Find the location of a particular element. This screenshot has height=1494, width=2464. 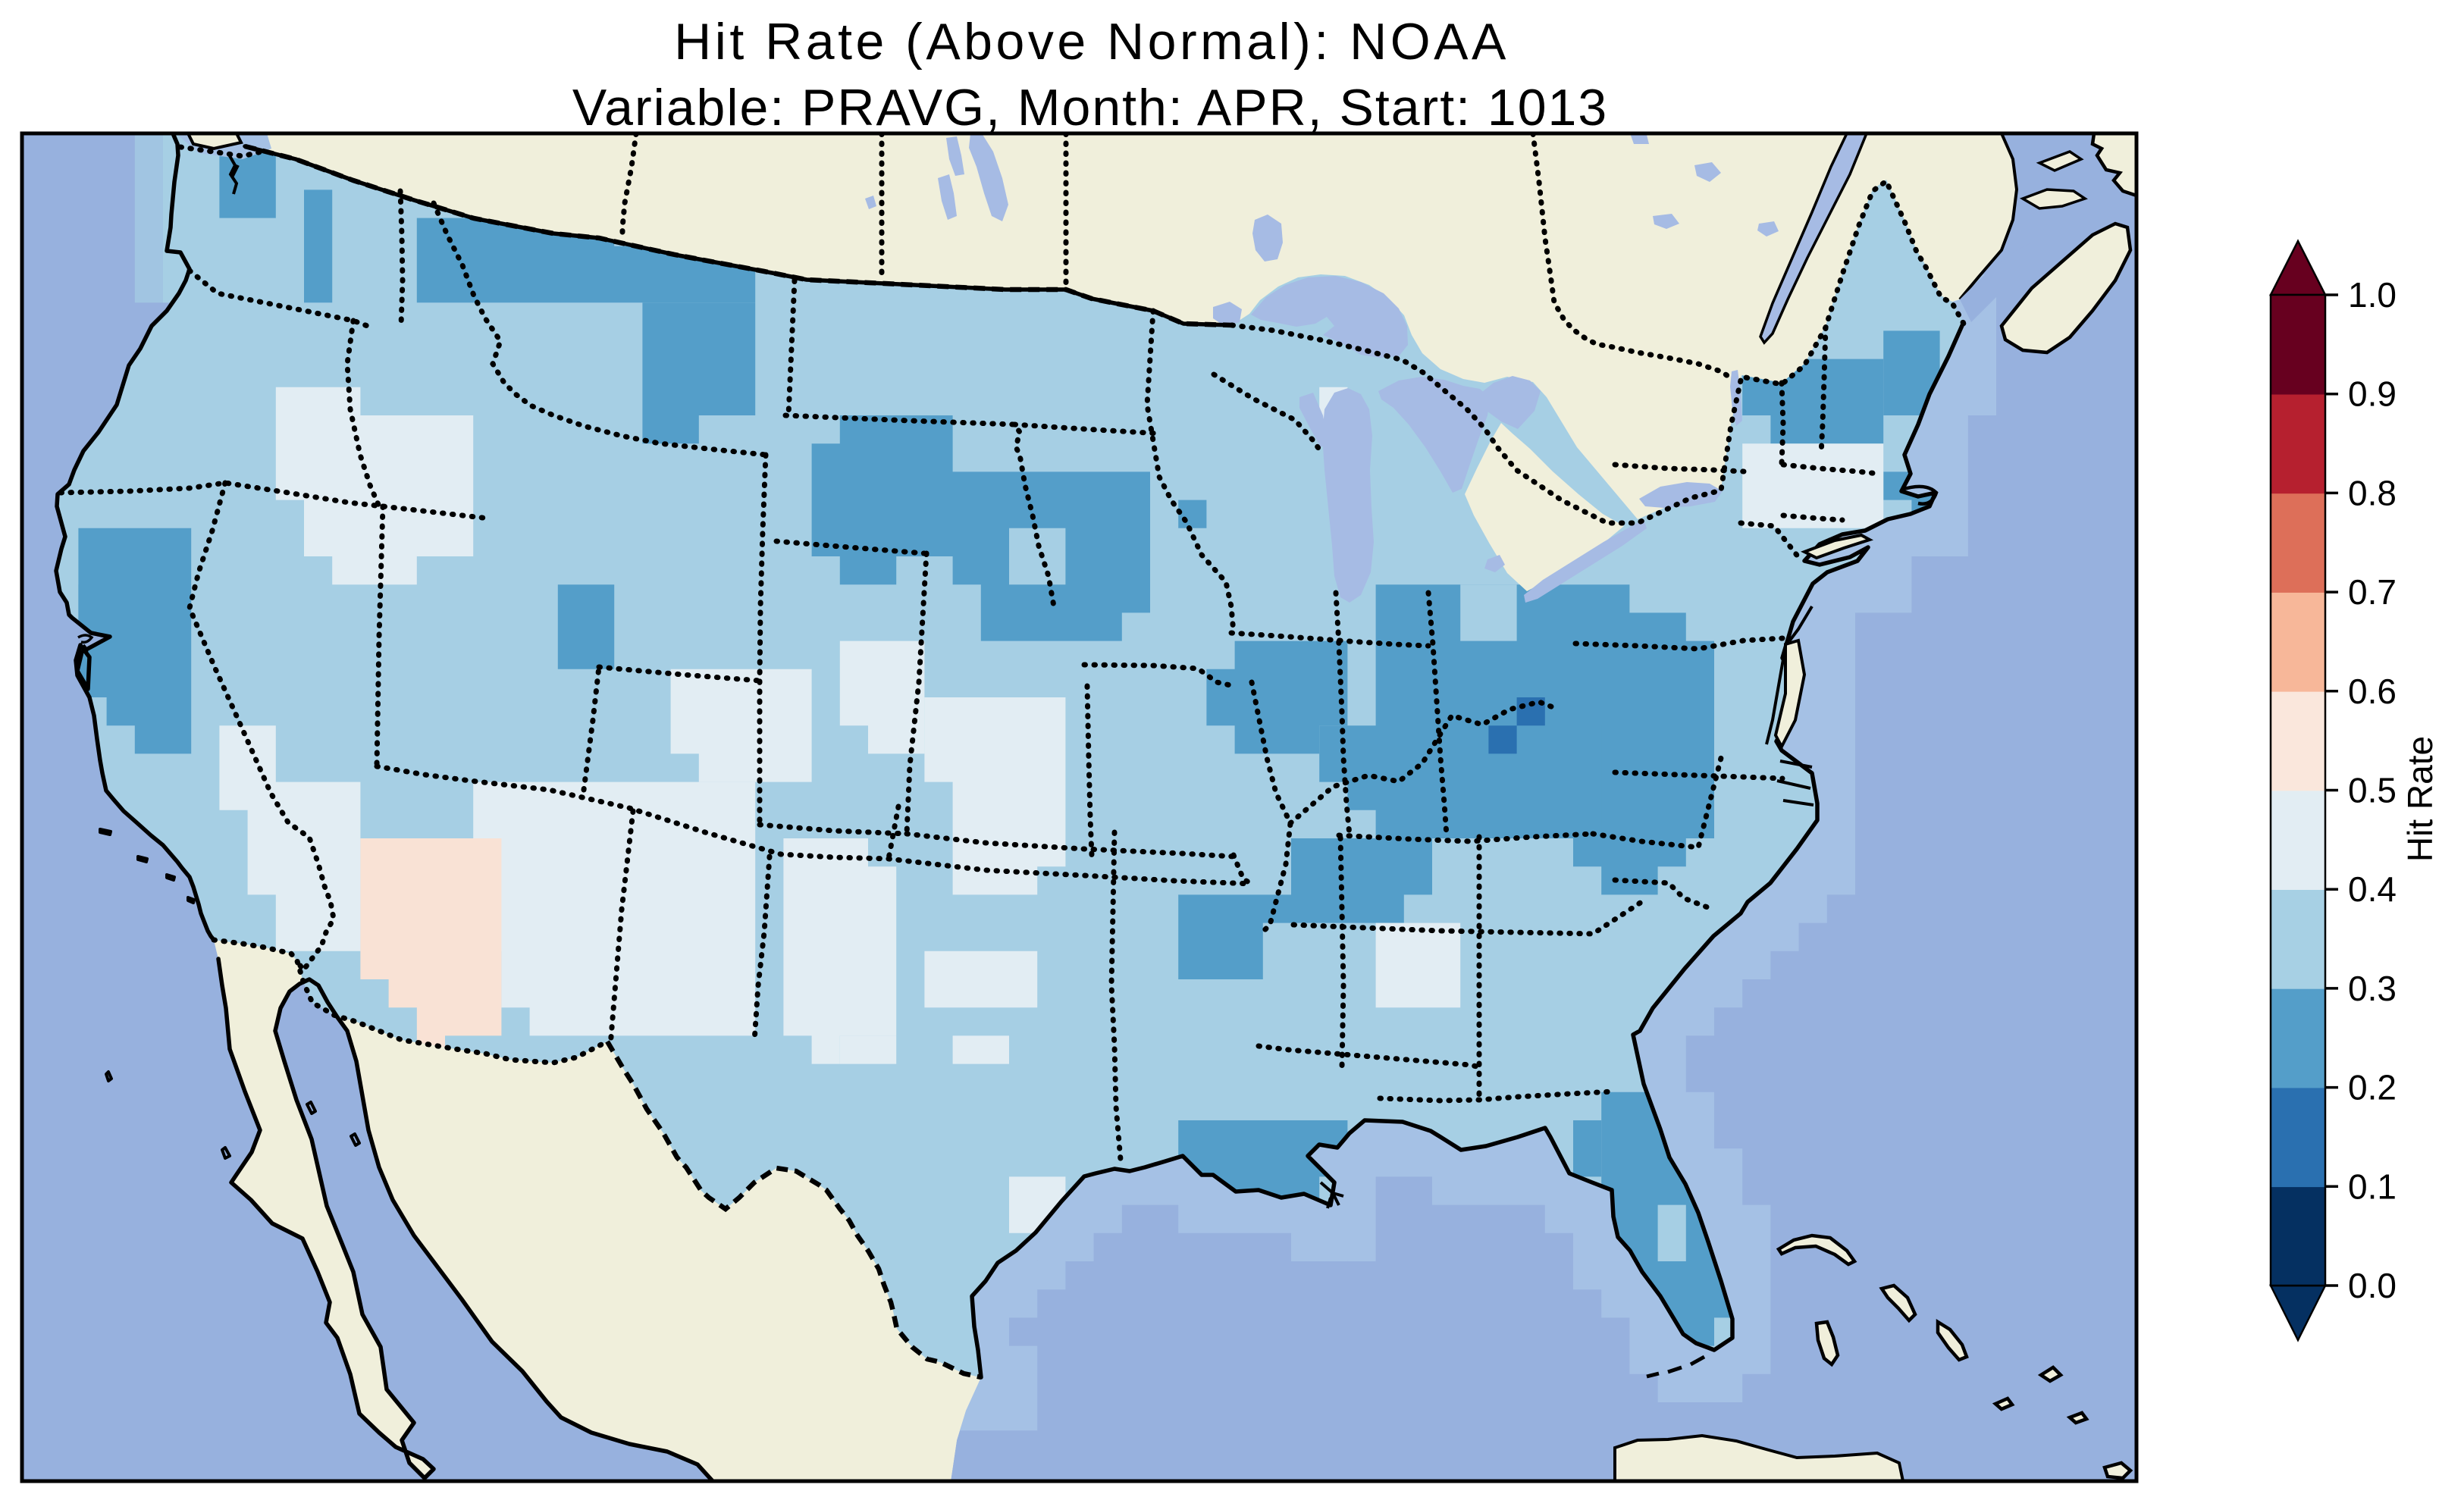

svg-text:Variable: PRAVG, Month: APR, S: Variable: PRAVG, Month: APR, Start: 1013 is located at coordinates (1090, 107).